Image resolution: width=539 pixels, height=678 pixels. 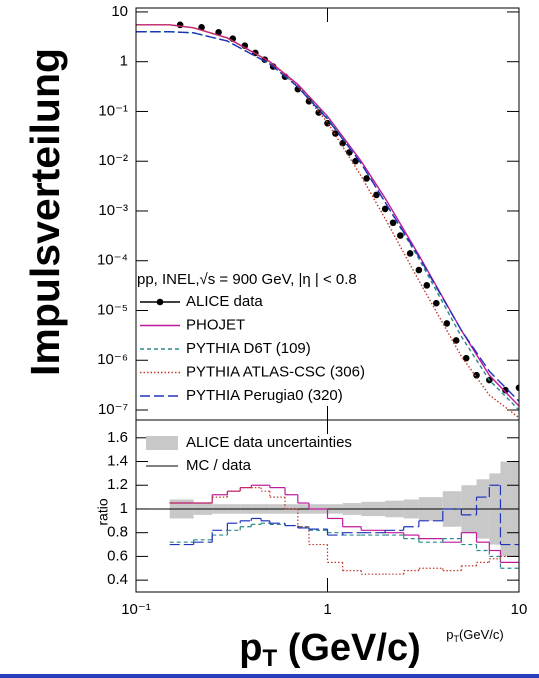 What do you see at coordinates (103, 511) in the screenshot?
I see `ratio-label: ratio` at bounding box center [103, 511].